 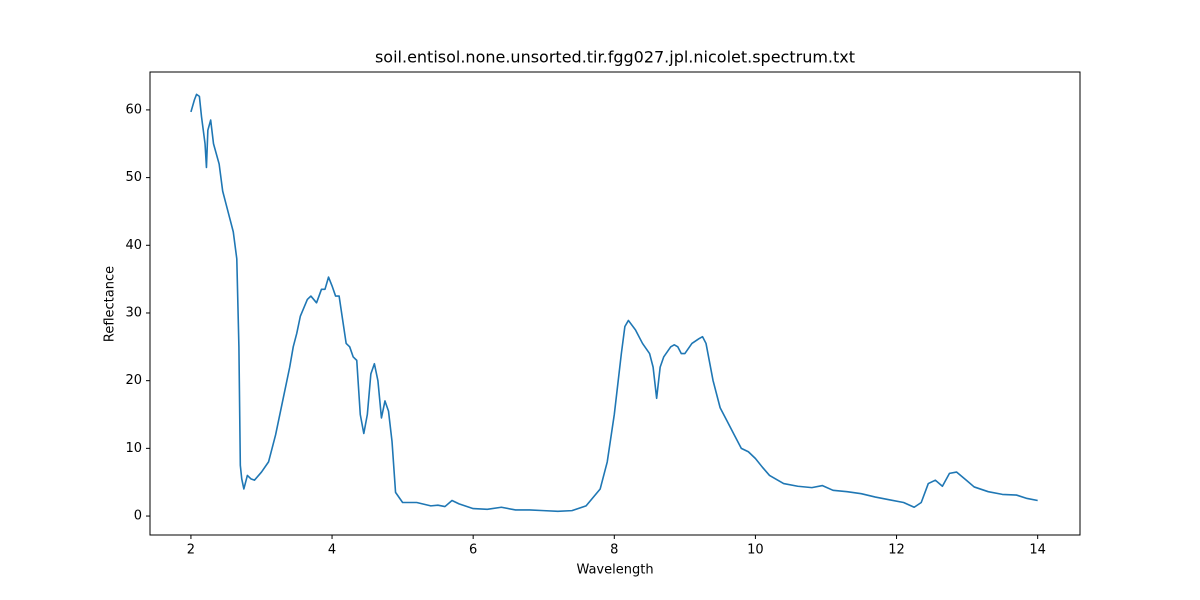 What do you see at coordinates (133, 245) in the screenshot?
I see `y-tick-label: 40` at bounding box center [133, 245].